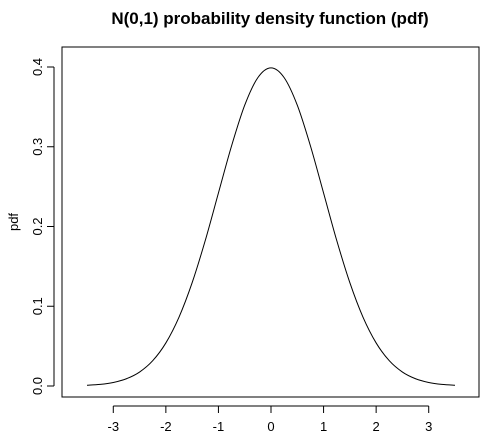  I want to click on x-tick-label: 1, so click(323, 426).